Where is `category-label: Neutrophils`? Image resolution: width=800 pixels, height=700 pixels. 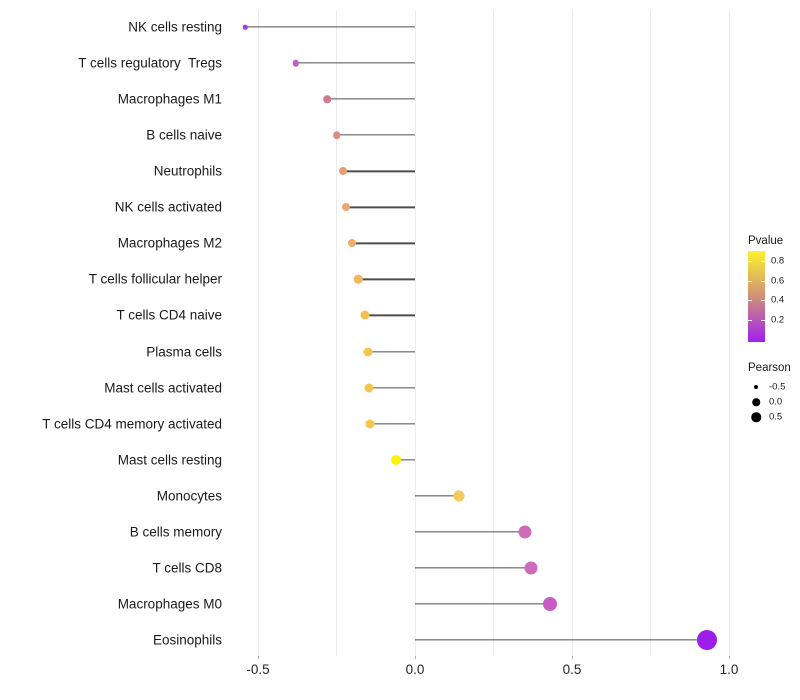
category-label: Neutrophils is located at coordinates (187, 171).